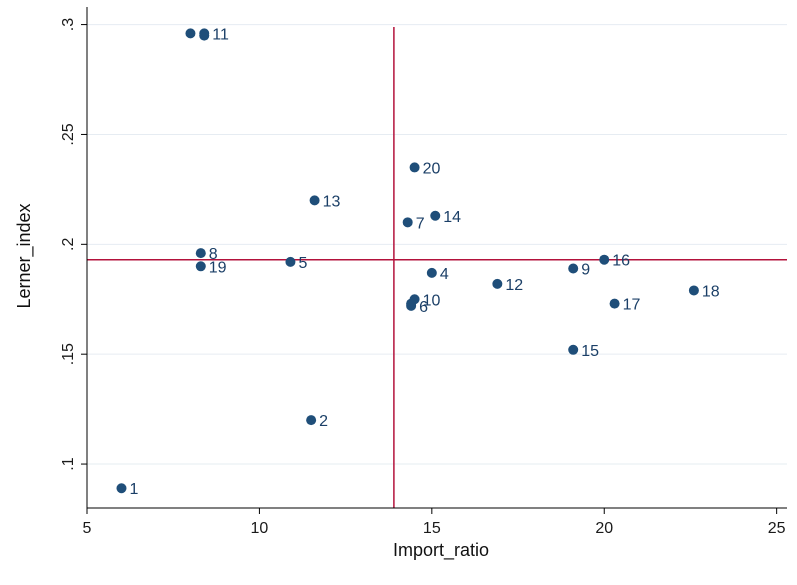  I want to click on y-tick-label: .1, so click(68, 463).